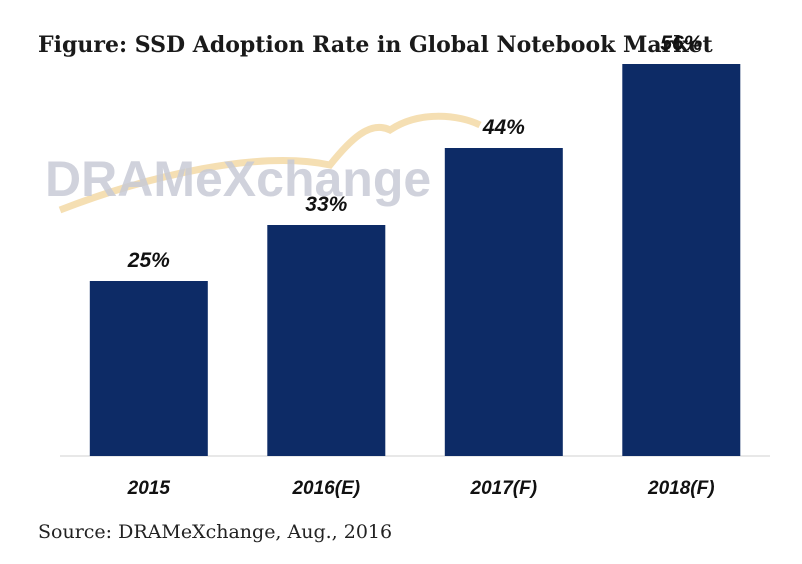 The height and width of the screenshot is (564, 802). Describe the element at coordinates (238, 179) in the screenshot. I see `watermark-text: DRAMeXchange` at that location.